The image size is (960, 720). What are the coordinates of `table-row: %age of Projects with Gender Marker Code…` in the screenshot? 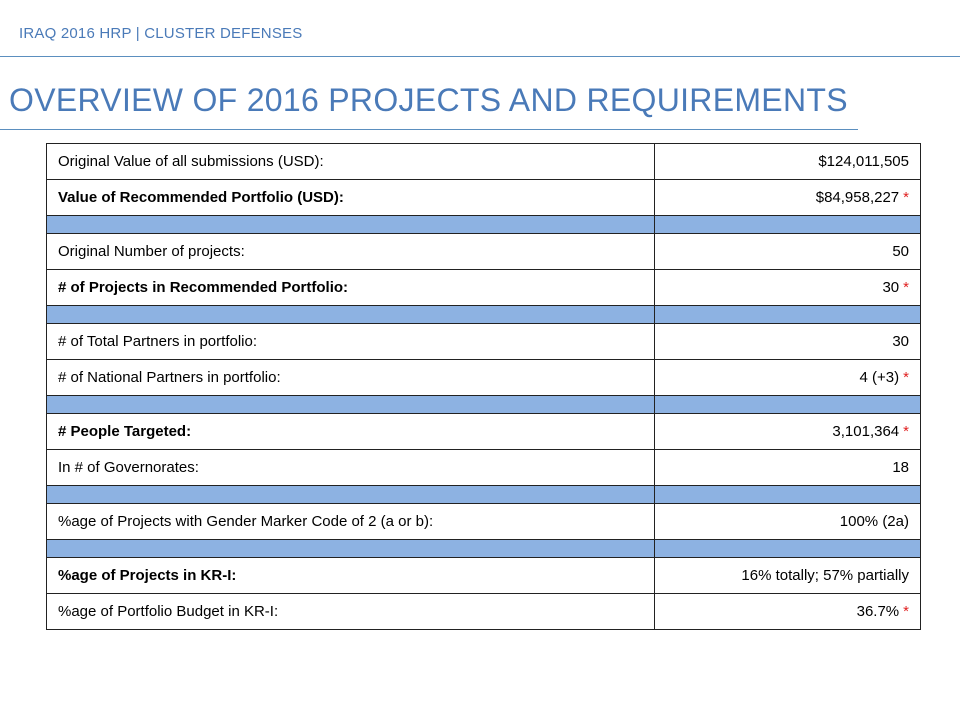 It's located at (483, 521).